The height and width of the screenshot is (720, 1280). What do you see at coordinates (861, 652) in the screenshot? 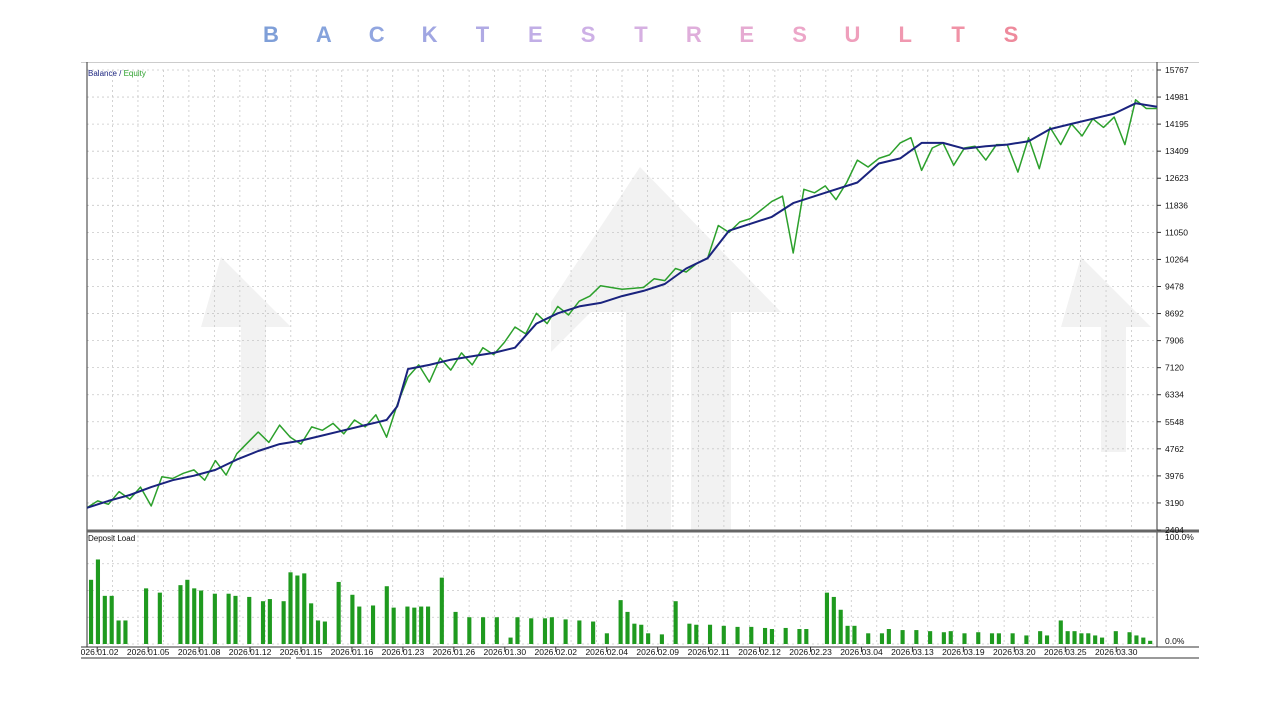
I see `x-tick-label: 2026.03.04` at bounding box center [861, 652].